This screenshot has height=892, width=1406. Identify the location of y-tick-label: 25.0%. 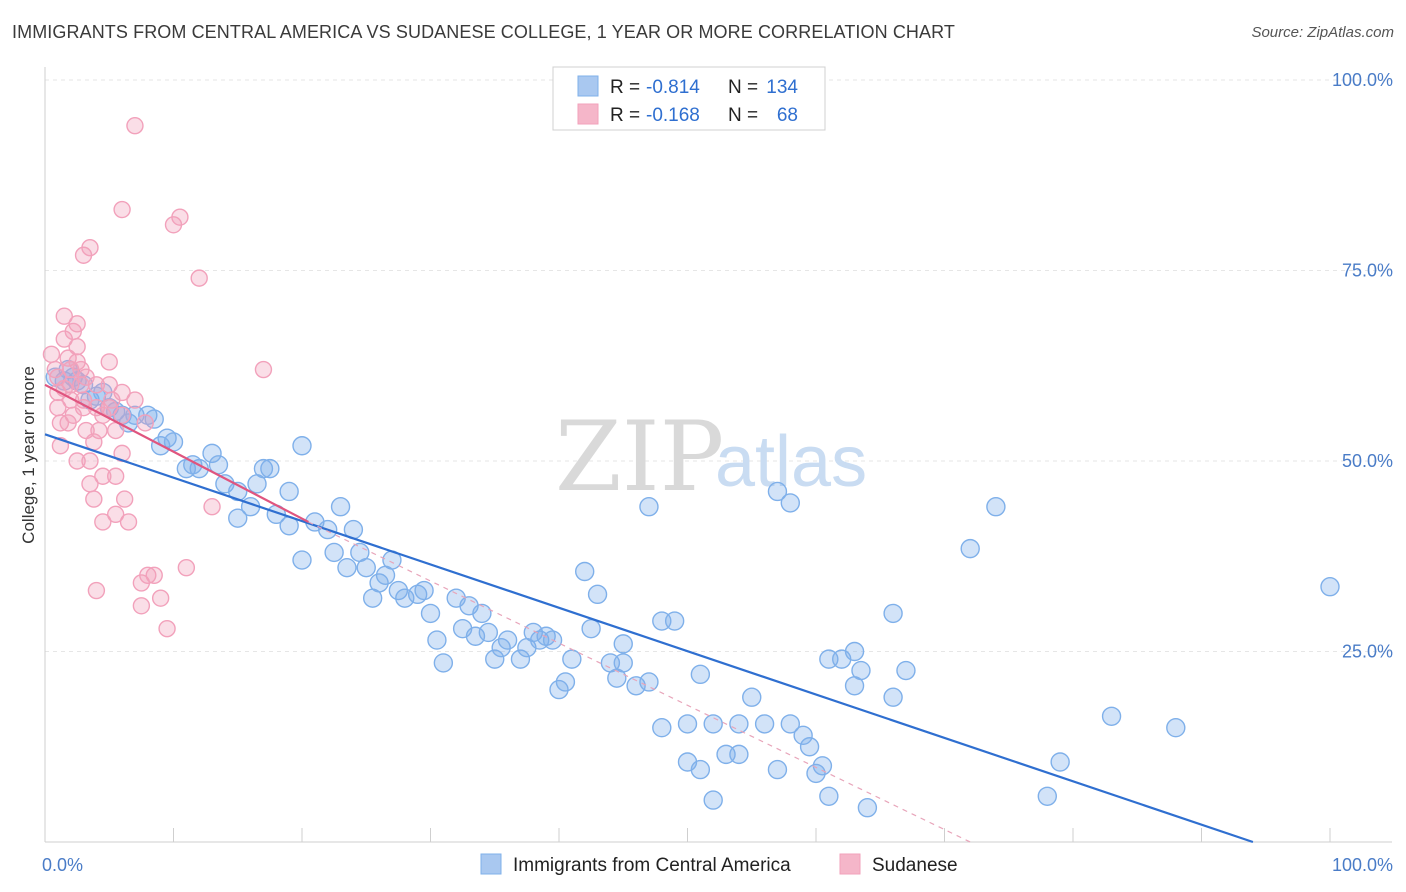
(1367, 652).